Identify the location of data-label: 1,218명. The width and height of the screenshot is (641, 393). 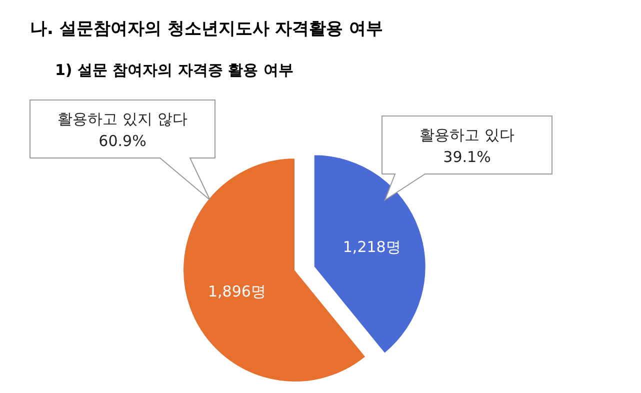
(371, 247).